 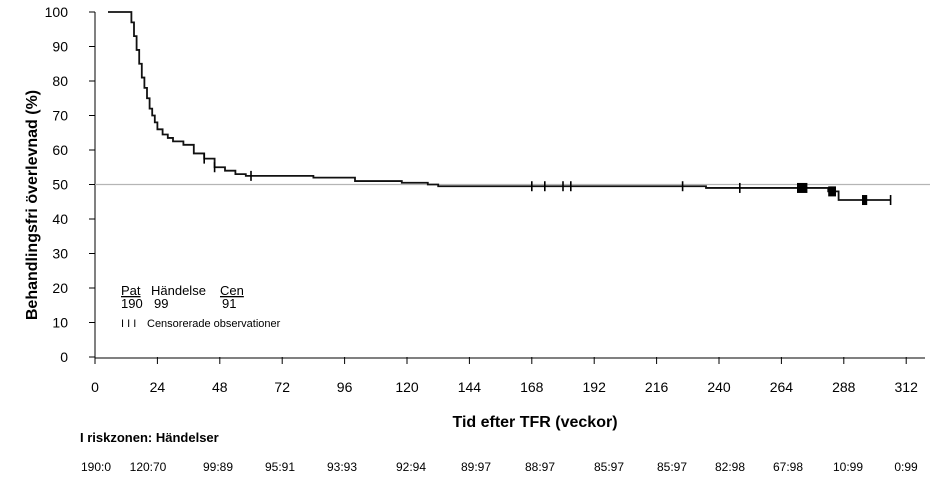 What do you see at coordinates (60, 150) in the screenshot?
I see `y-tick-label: 60` at bounding box center [60, 150].